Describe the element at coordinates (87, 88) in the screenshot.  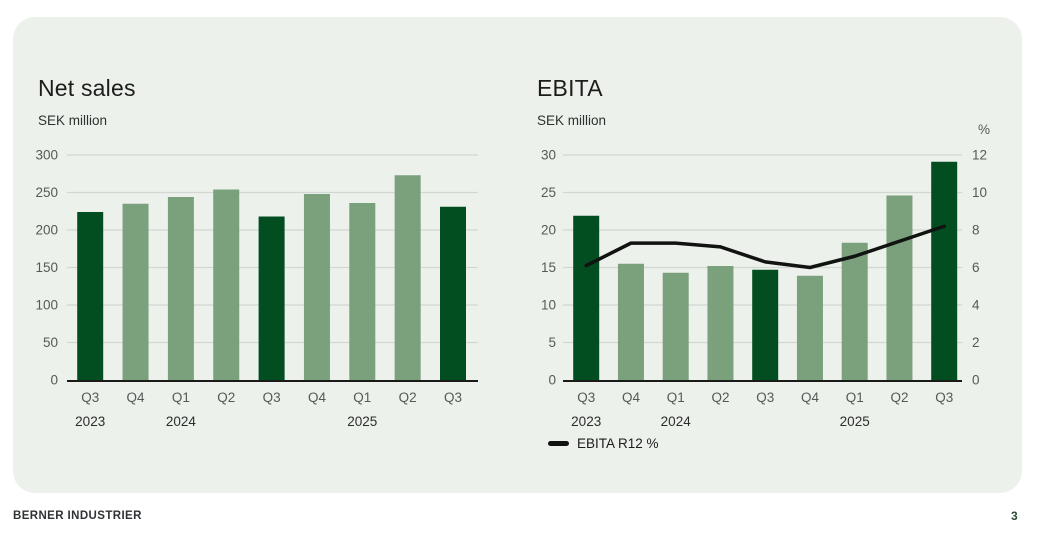
I see `net-sales-chart-title: Net sales` at that location.